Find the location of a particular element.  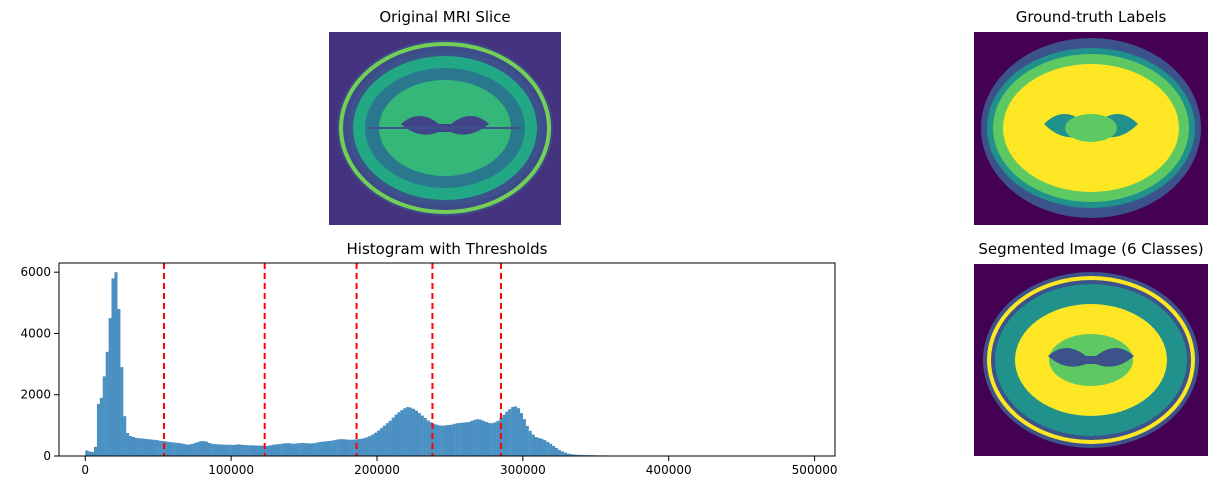

x-tick-label: 200000 is located at coordinates (377, 470).